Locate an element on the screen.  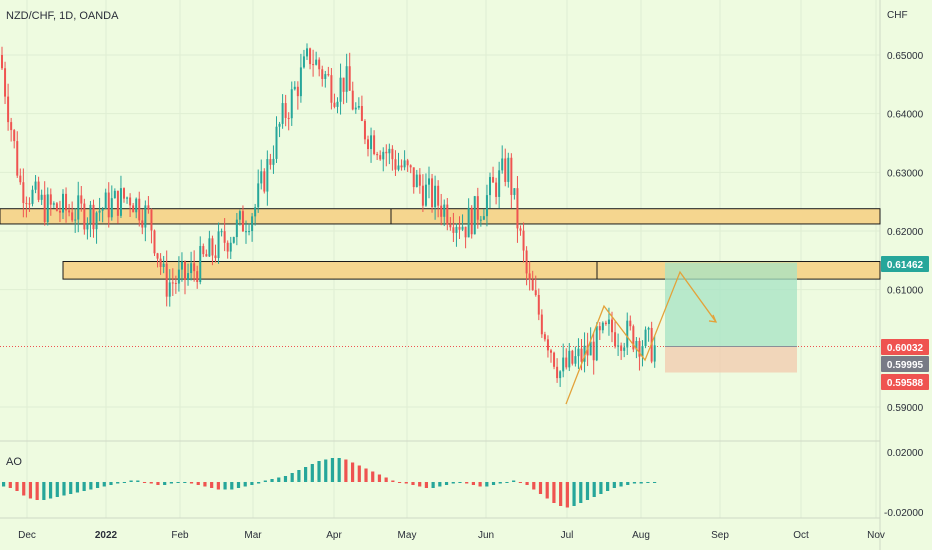
projection-arrow-icon is located at coordinates (713, 318).